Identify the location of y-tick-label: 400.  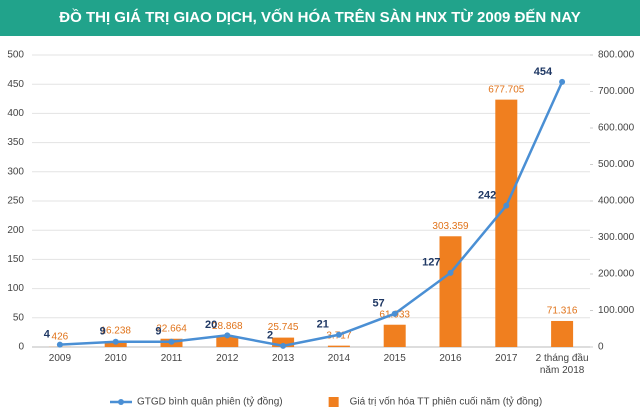
(15, 113).